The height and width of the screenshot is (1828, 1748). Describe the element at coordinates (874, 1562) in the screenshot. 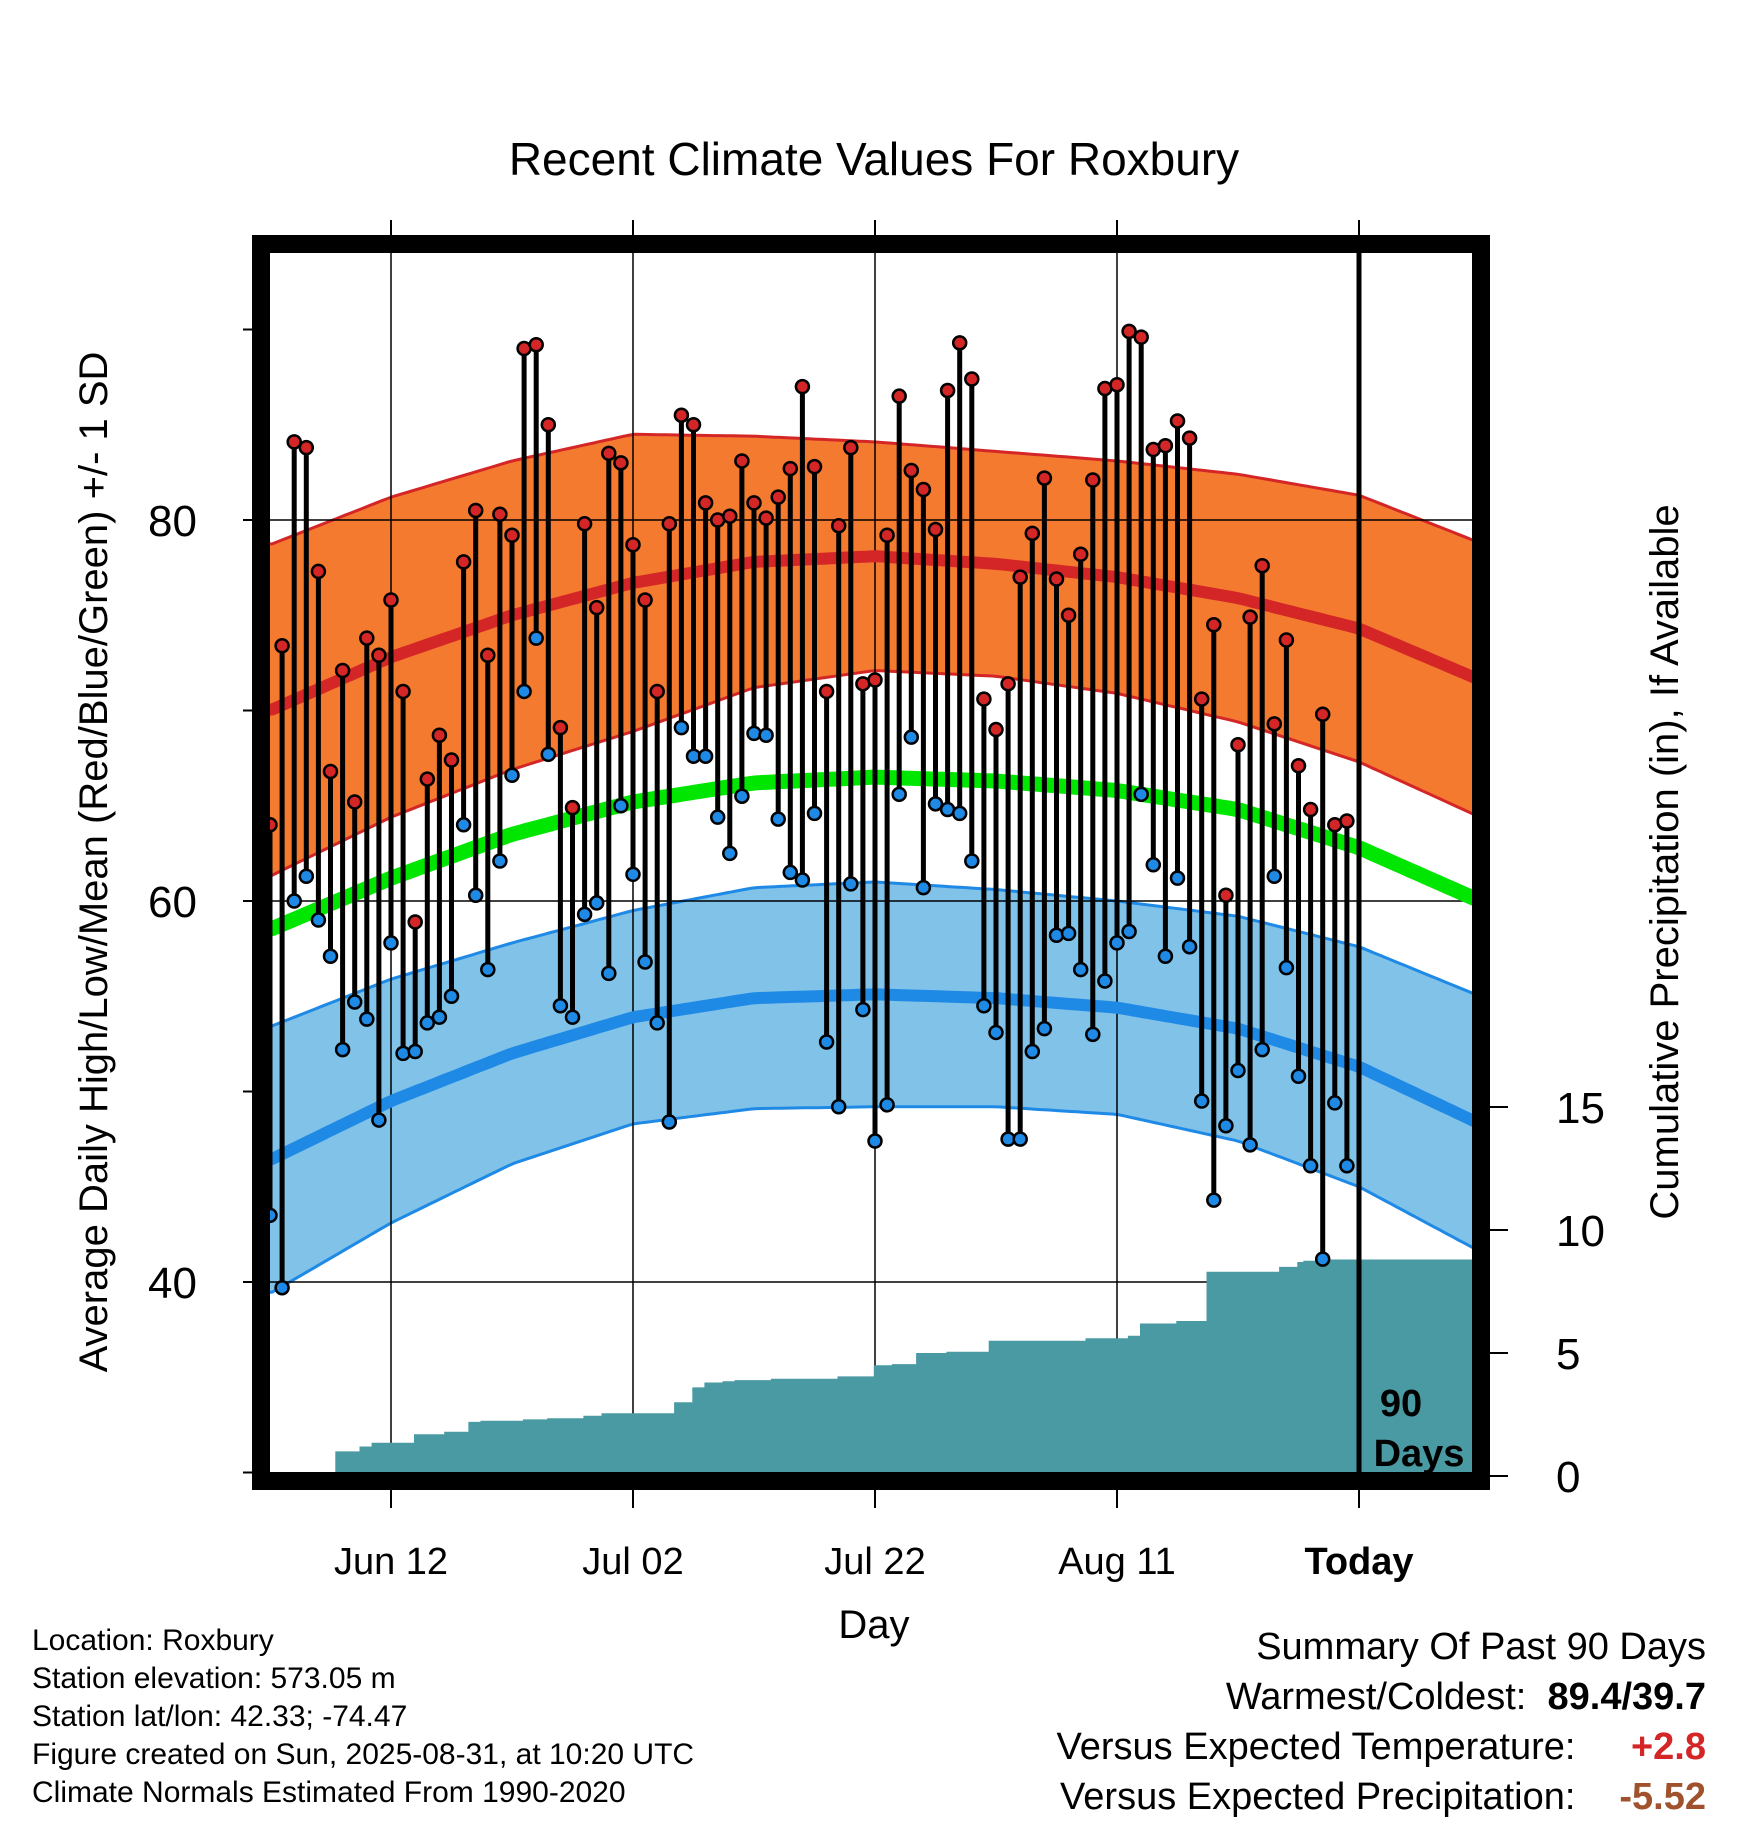

I see `x-tick-label-2: Jul 22` at that location.